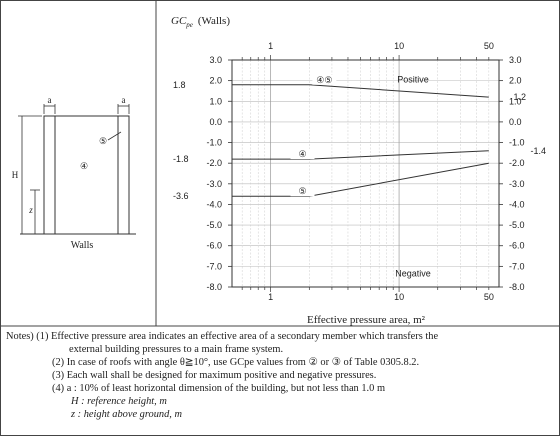  I want to click on y-tick-label-left: -7.0, so click(214, 266).